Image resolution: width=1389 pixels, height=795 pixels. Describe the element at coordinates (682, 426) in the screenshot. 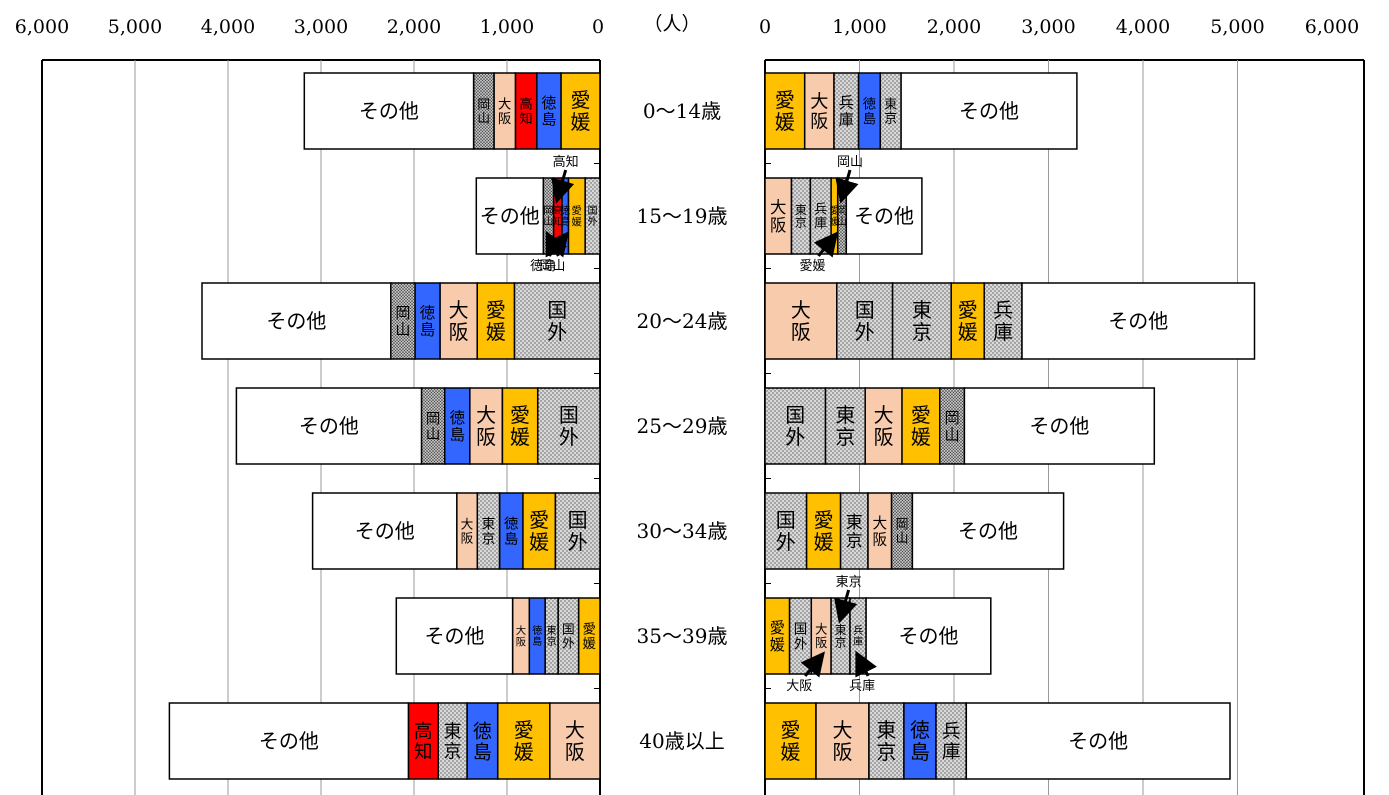

I see `age-group-label: 25～29歳` at that location.